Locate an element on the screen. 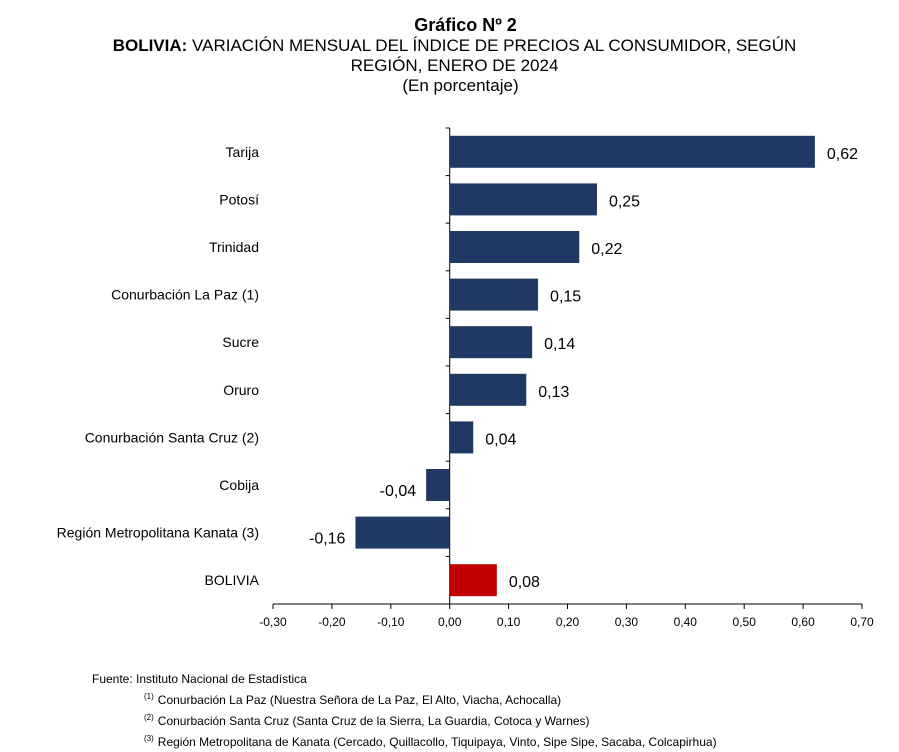  category-label: Región Metropolitana Kanata (3) is located at coordinates (158, 533).